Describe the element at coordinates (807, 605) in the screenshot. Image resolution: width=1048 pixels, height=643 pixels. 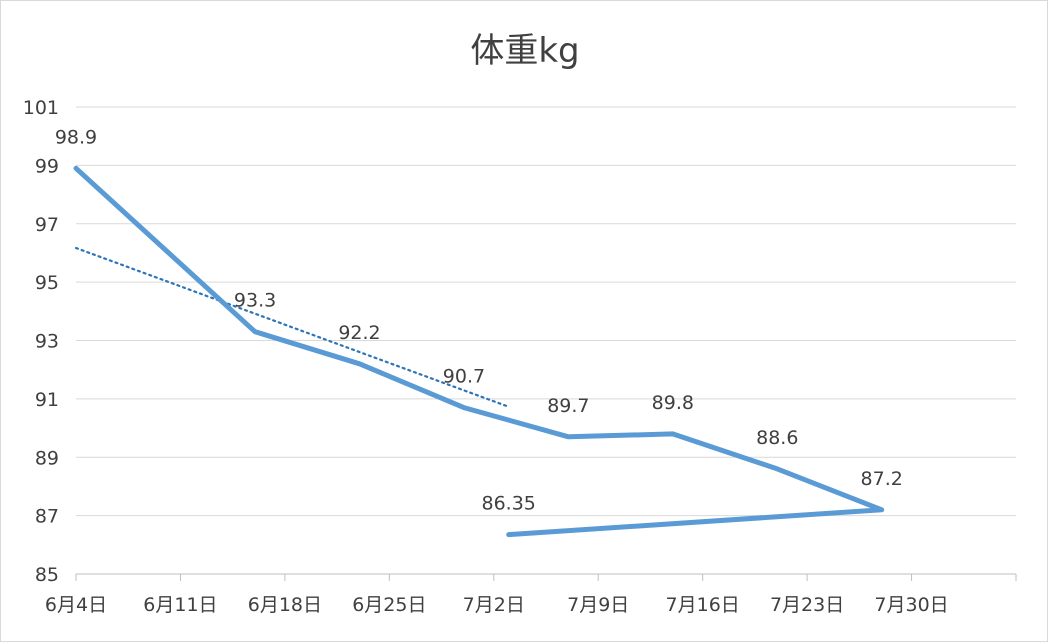
I see `x-tick-label: 7月23日` at that location.